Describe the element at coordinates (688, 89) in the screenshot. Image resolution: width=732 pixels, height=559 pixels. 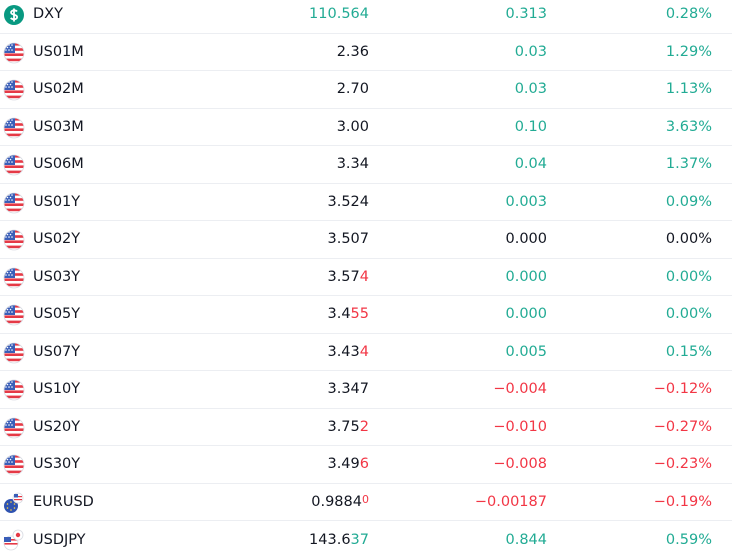
I see `change-percent: 1.13%` at that location.